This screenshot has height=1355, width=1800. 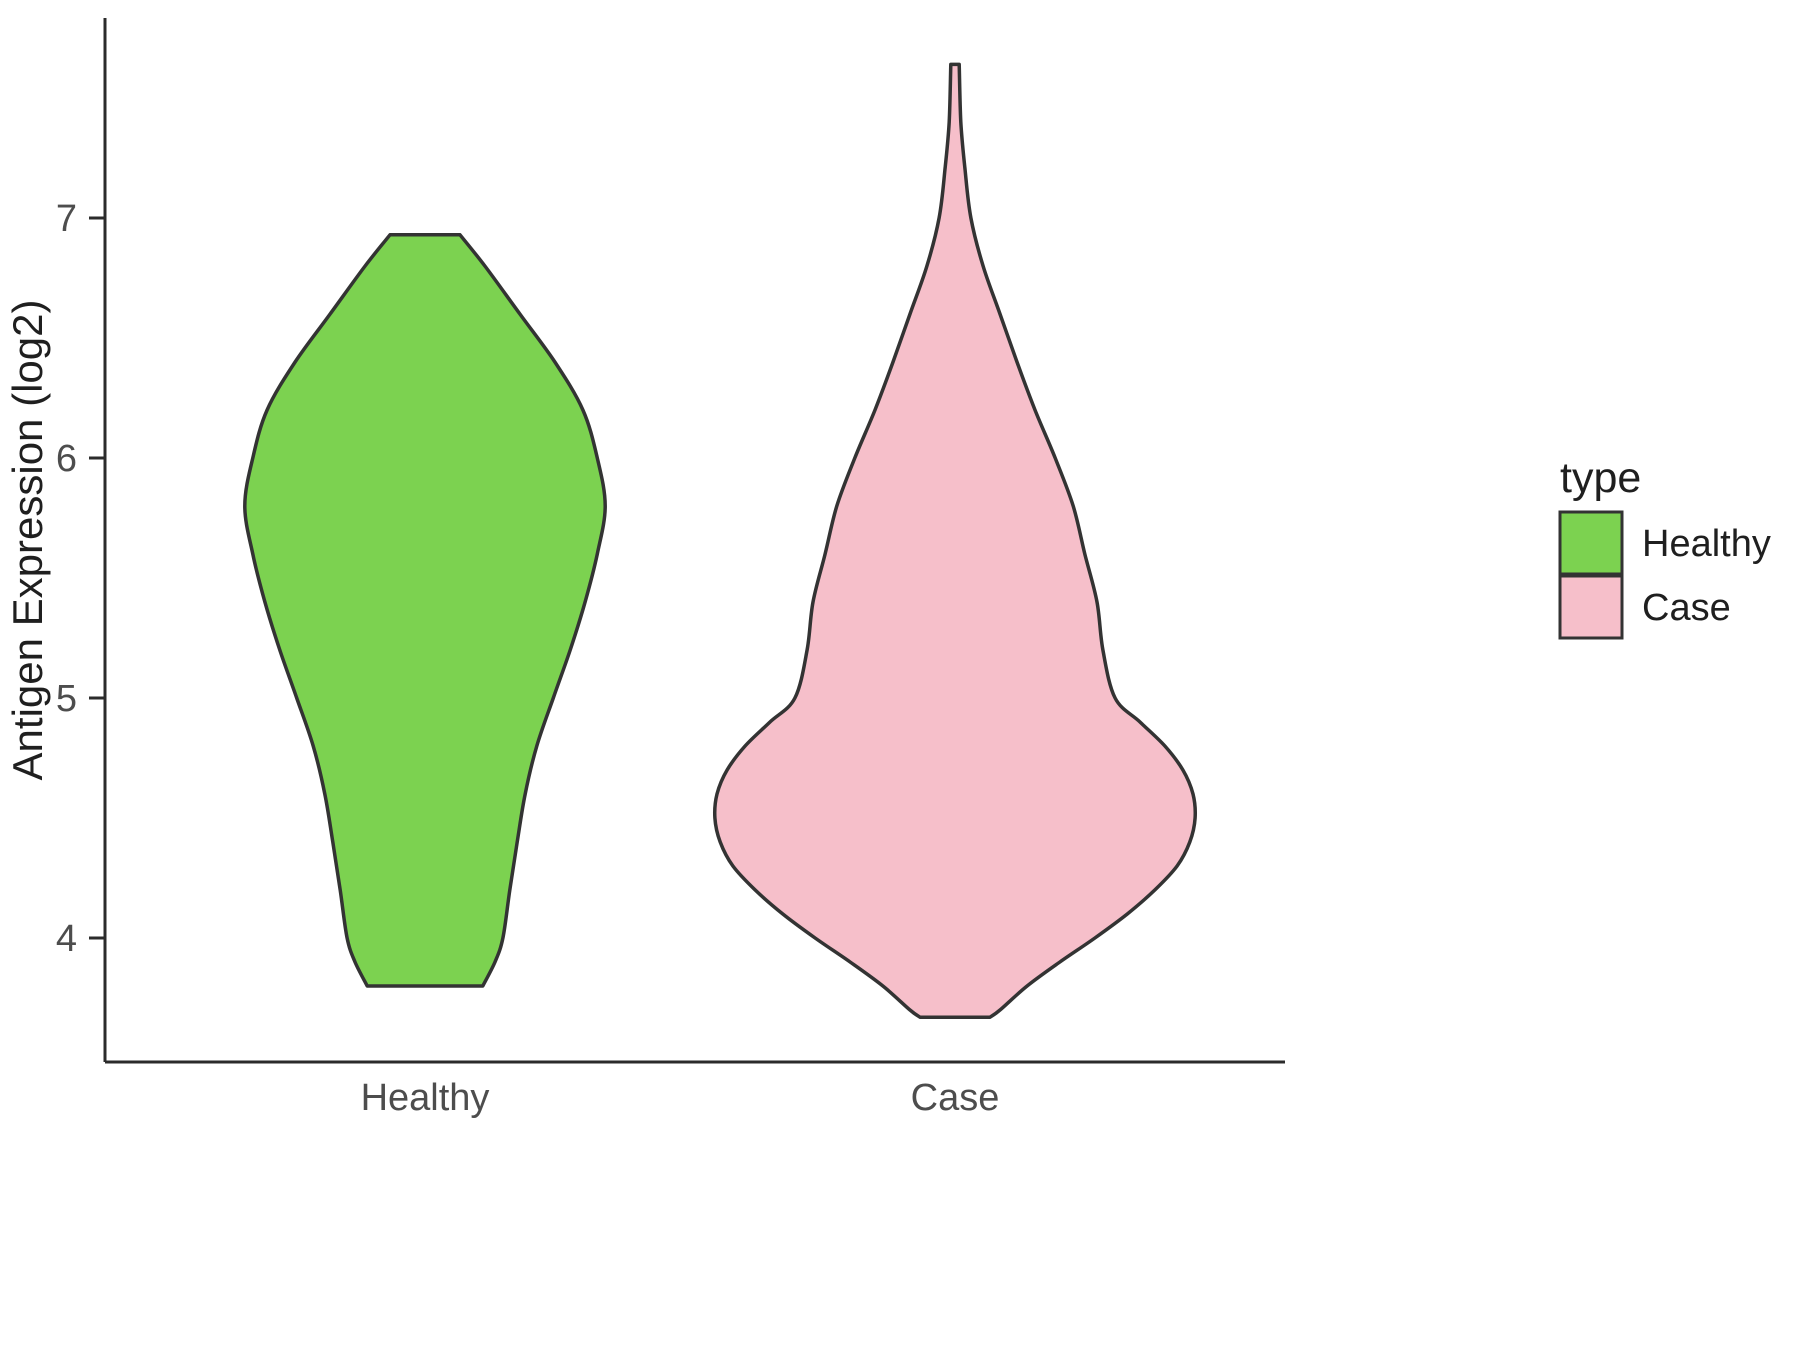 What do you see at coordinates (1686, 608) in the screenshot?
I see `legend-label: Case` at bounding box center [1686, 608].